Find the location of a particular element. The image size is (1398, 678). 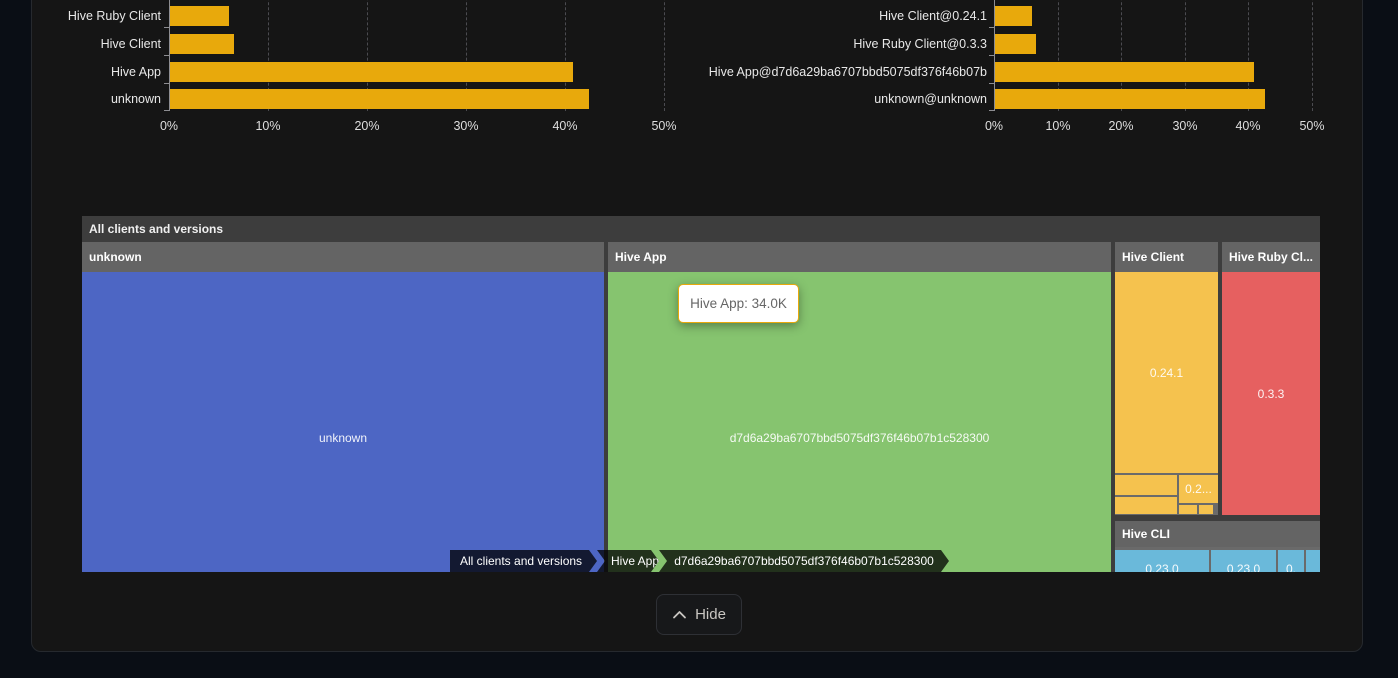

category-label: unknown@unknown is located at coordinates (930, 99).